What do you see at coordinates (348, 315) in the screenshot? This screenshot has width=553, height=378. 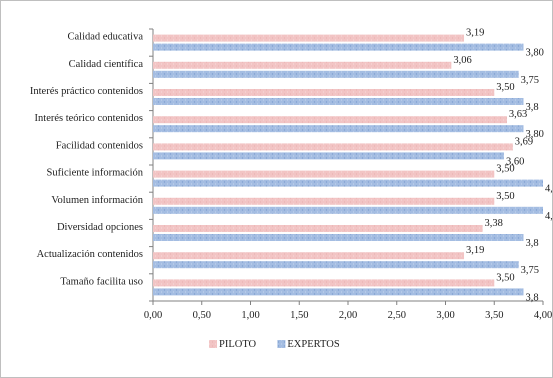 I see `x-tick-label: 2,00` at bounding box center [348, 315].